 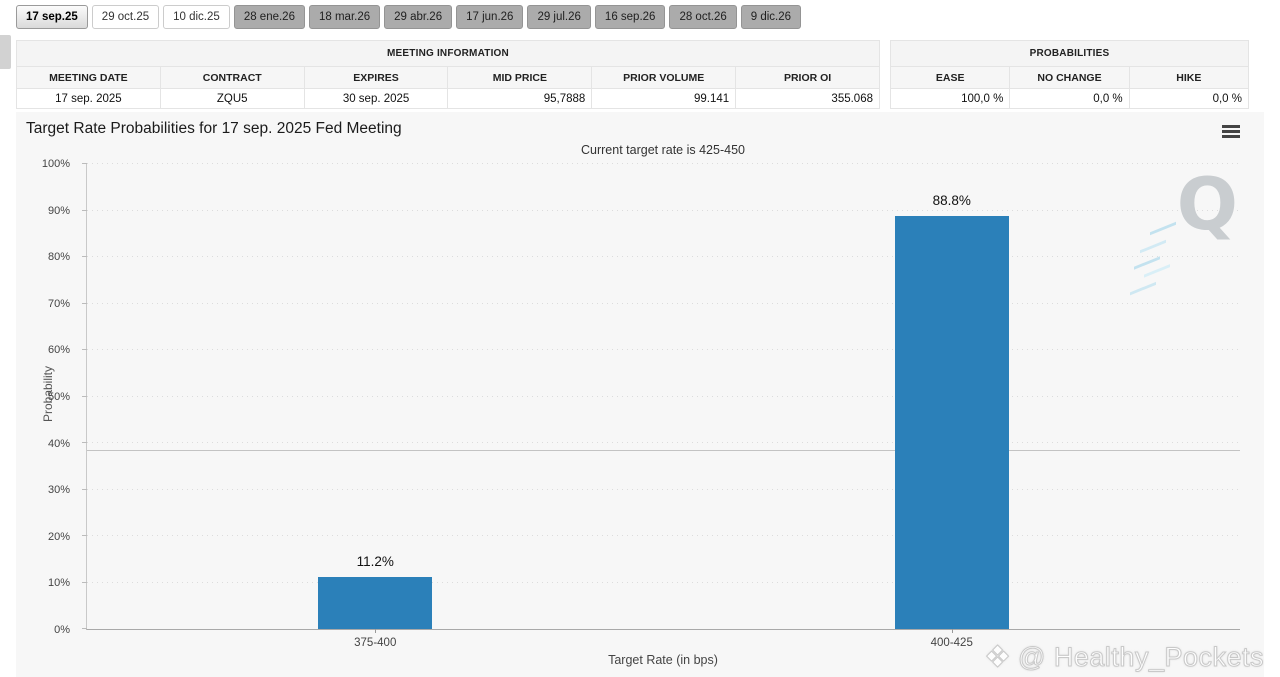 I want to click on quikstrike-logo: Q, so click(x=1207, y=204).